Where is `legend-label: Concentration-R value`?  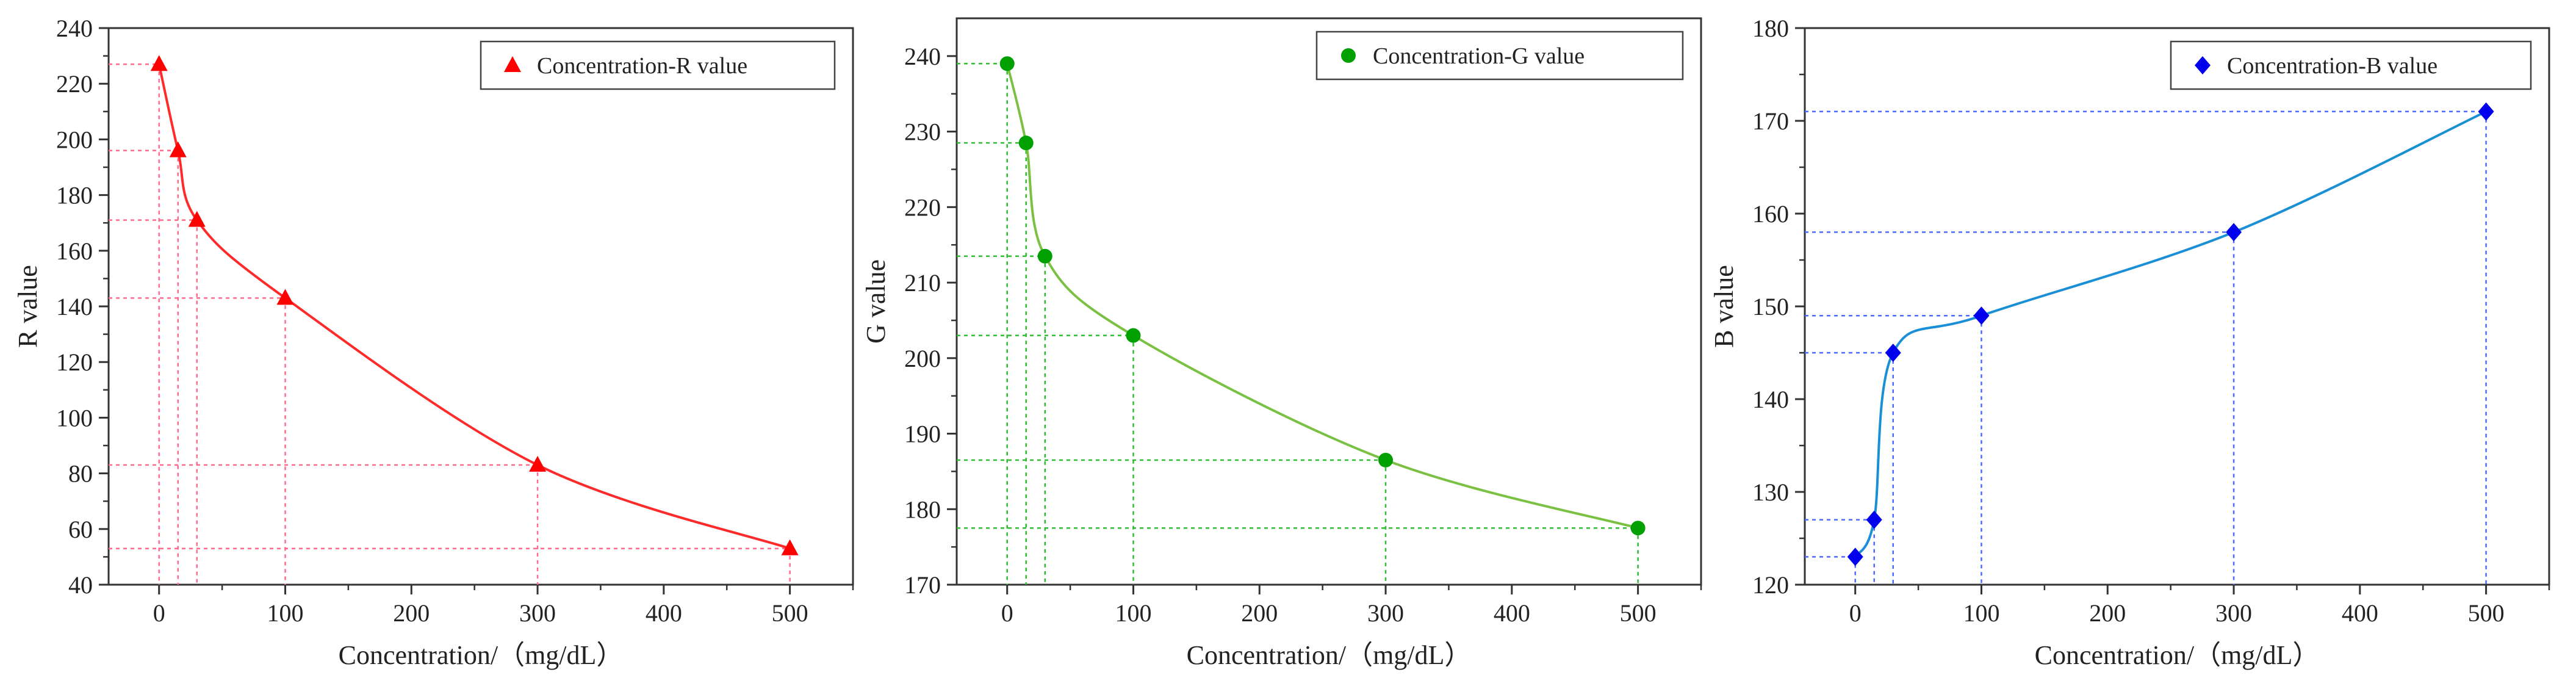
legend-label: Concentration-R value is located at coordinates (642, 66).